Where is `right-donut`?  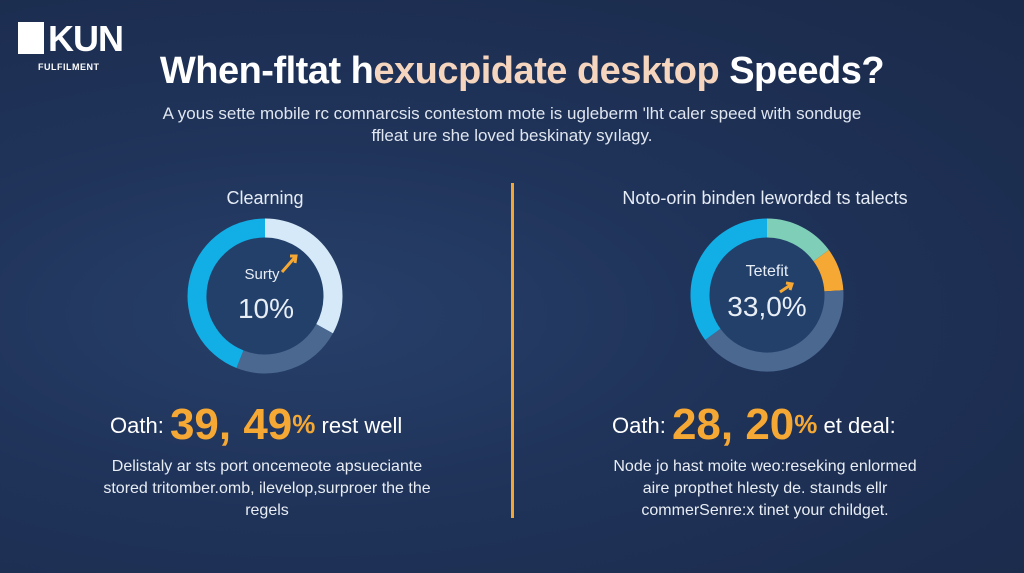 right-donut is located at coordinates (767, 295).